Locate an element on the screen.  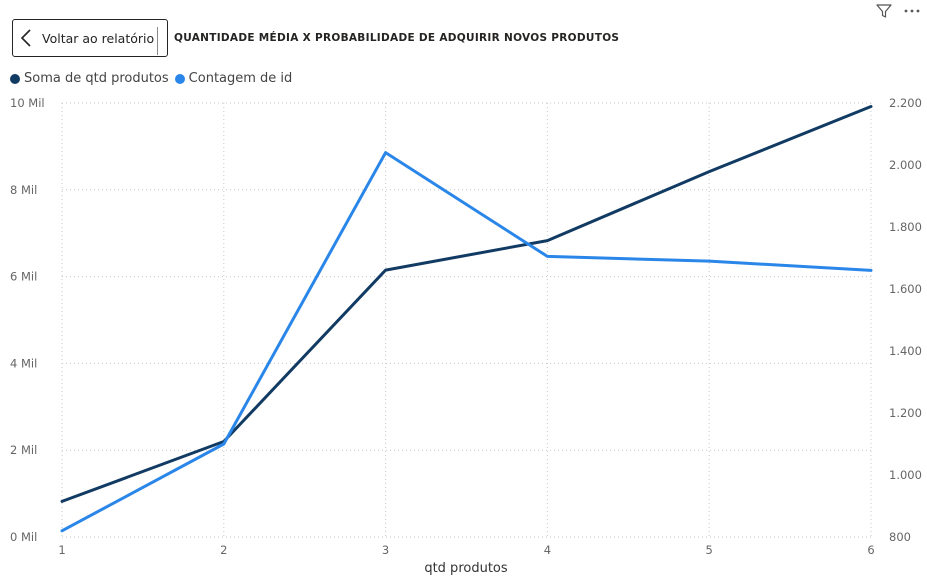
back-button-label: Voltar ao relatório is located at coordinates (98, 38).